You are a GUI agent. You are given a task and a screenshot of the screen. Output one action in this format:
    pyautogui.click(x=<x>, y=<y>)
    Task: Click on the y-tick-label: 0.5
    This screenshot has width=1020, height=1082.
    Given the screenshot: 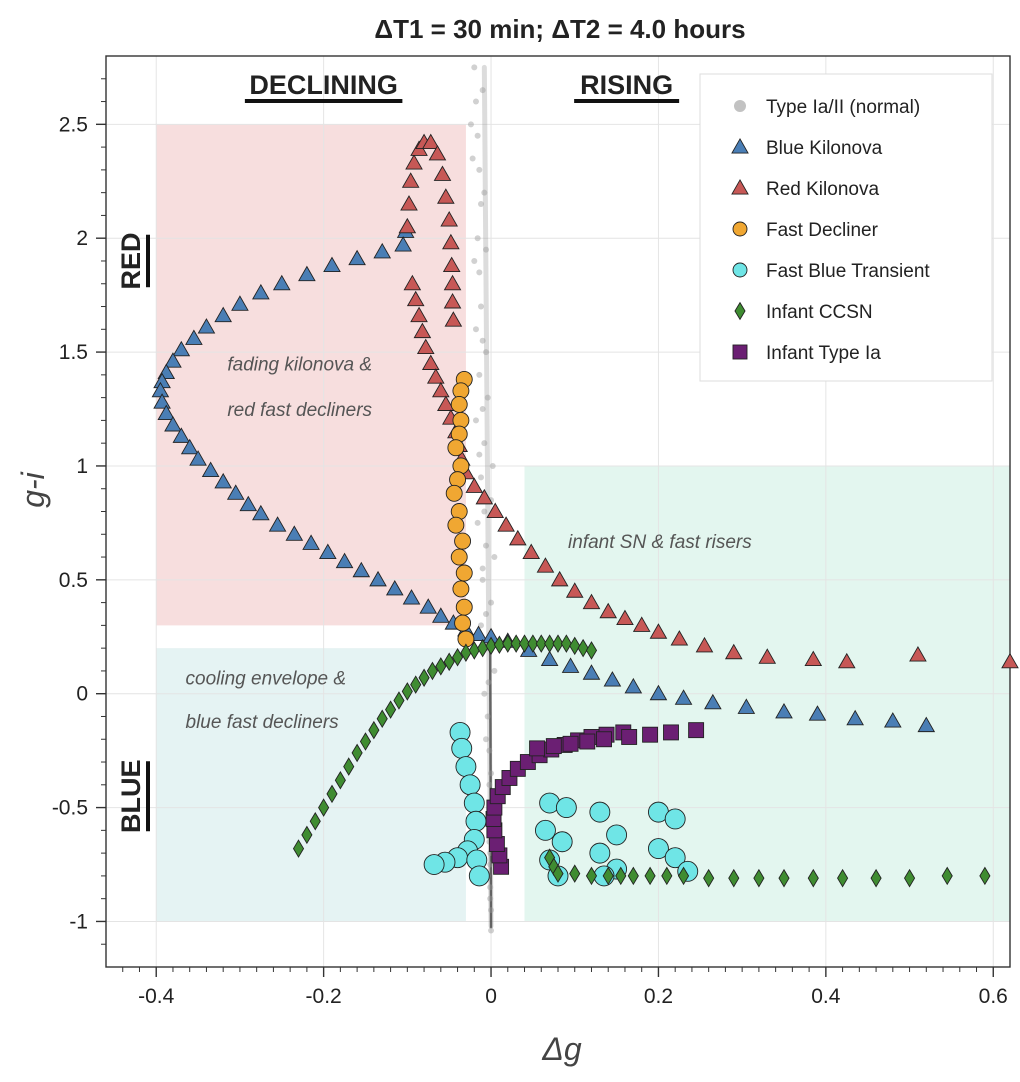 What is the action you would take?
    pyautogui.click(x=73, y=580)
    